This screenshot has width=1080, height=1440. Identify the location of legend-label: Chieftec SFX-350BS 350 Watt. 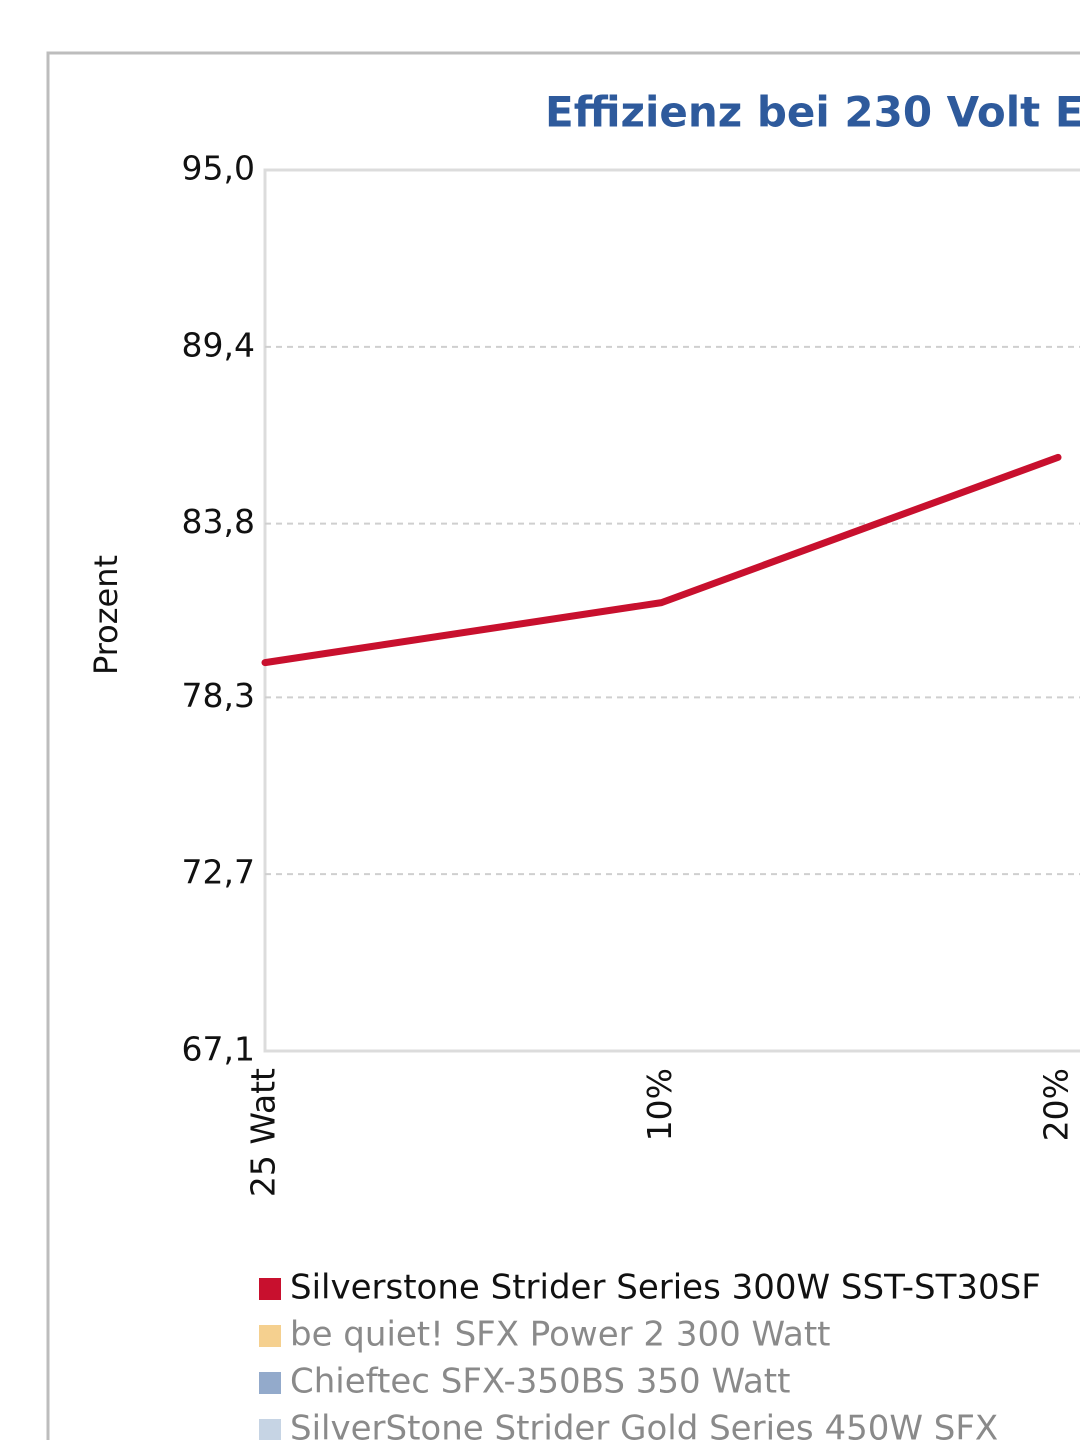
(540, 1382).